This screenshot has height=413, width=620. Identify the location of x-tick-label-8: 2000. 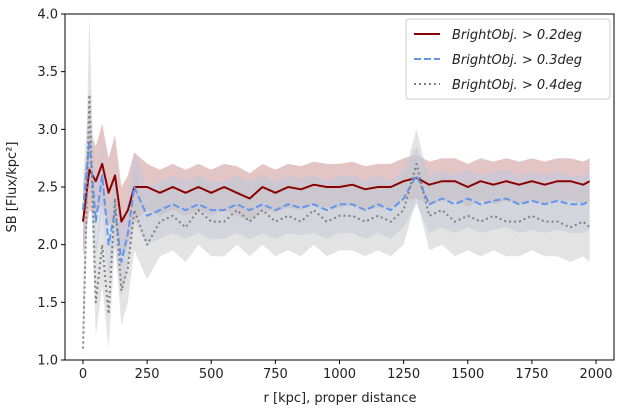
(595, 374).